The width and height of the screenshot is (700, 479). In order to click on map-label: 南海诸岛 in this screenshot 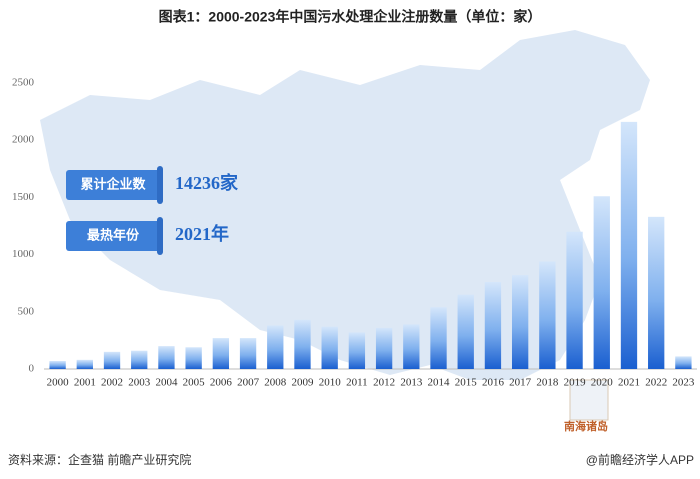, I will do `click(586, 426)`.